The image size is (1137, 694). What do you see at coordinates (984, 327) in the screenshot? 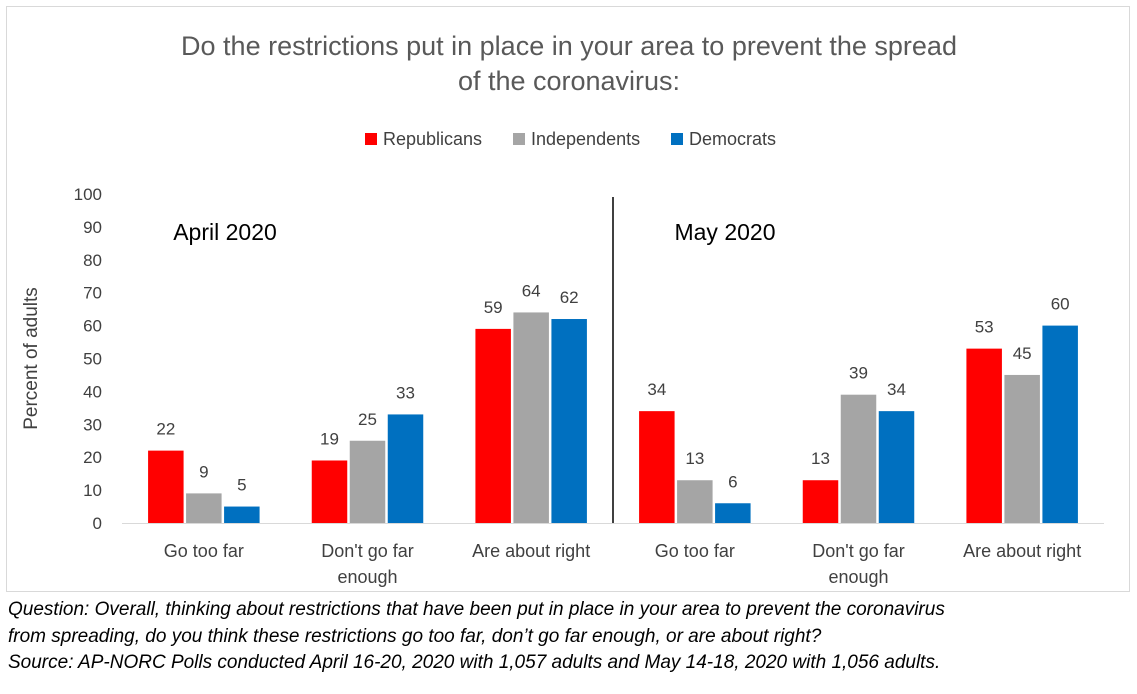
I see `data-label: 53` at bounding box center [984, 327].